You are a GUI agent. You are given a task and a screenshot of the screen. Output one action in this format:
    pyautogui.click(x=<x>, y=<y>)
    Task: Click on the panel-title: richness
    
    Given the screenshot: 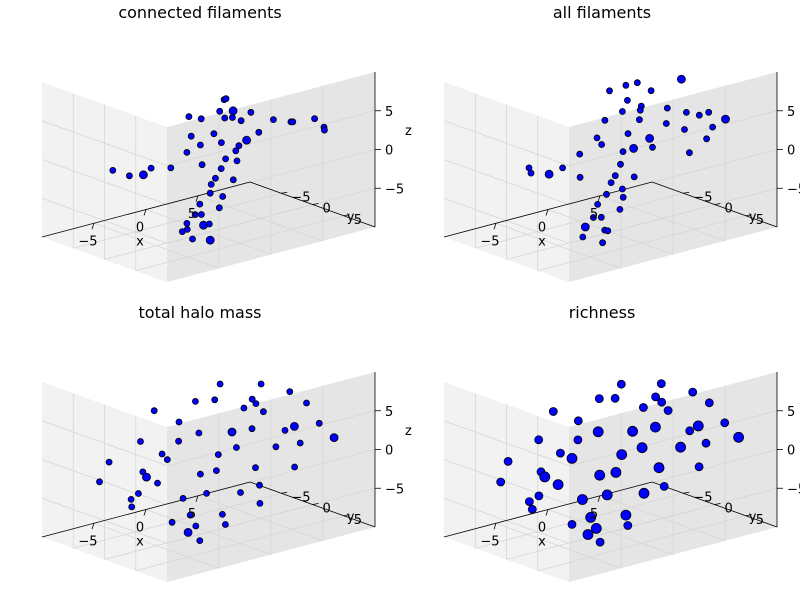 What is the action you would take?
    pyautogui.click(x=602, y=312)
    